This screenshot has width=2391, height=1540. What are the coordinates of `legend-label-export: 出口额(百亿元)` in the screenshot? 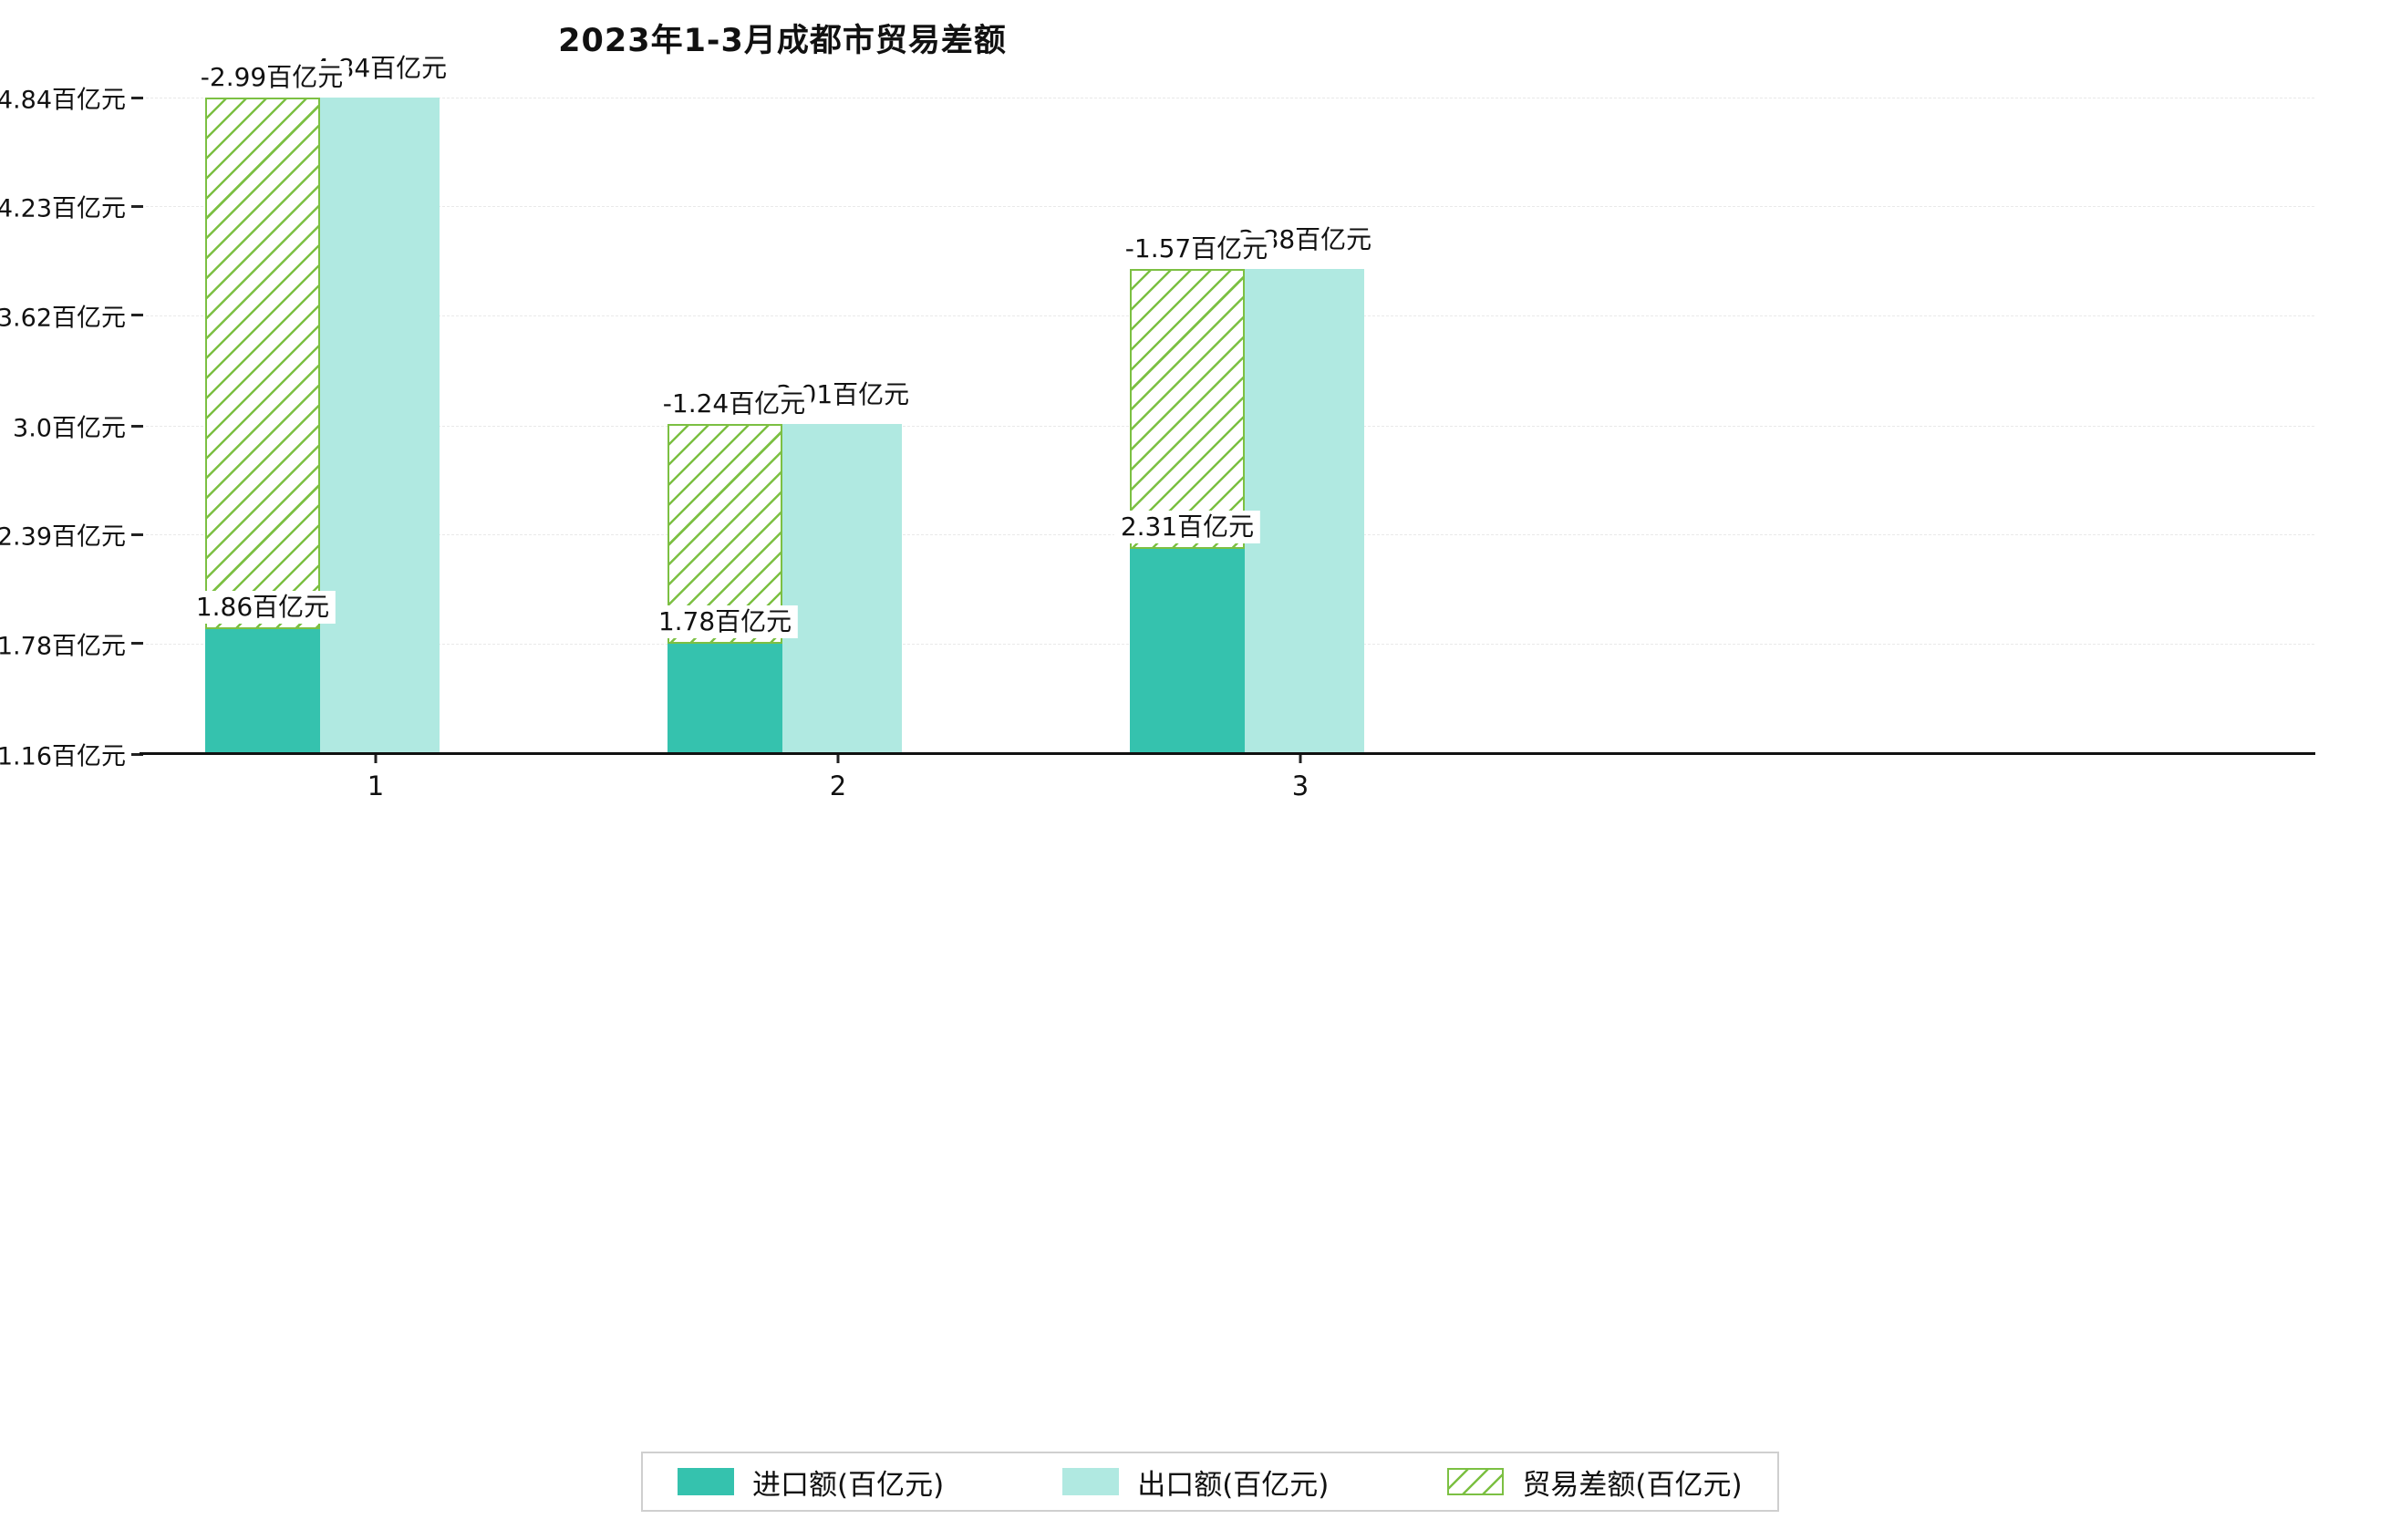 It's located at (1233, 1485).